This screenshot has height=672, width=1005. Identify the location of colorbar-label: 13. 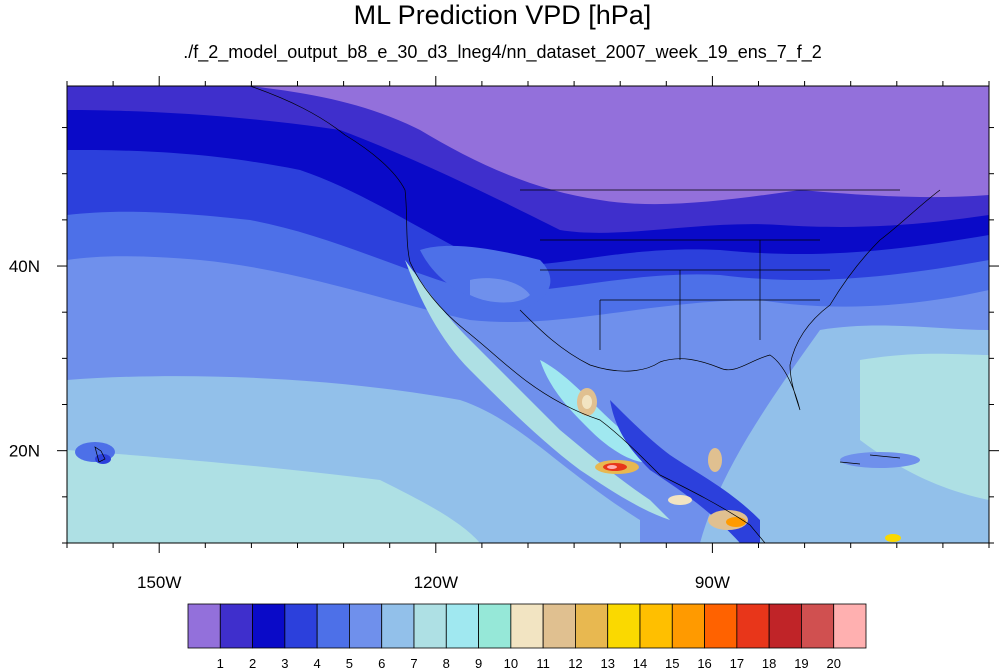
(607, 663).